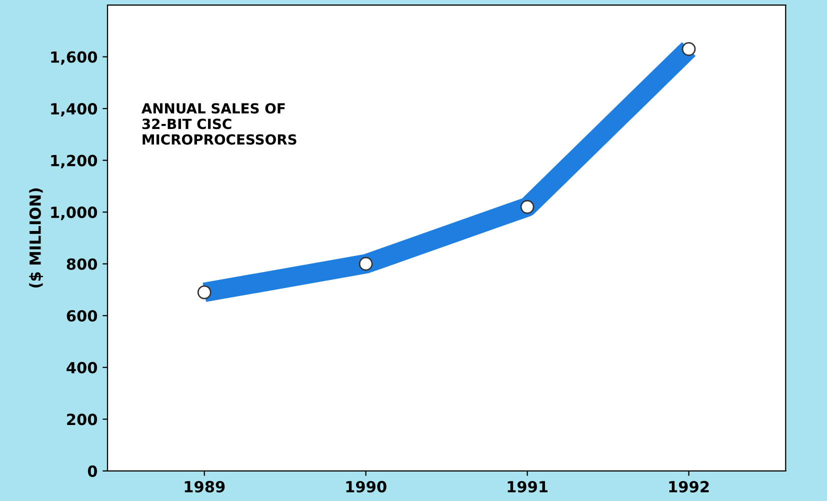 This screenshot has width=827, height=501. I want to click on y-tick-label: 200, so click(82, 420).